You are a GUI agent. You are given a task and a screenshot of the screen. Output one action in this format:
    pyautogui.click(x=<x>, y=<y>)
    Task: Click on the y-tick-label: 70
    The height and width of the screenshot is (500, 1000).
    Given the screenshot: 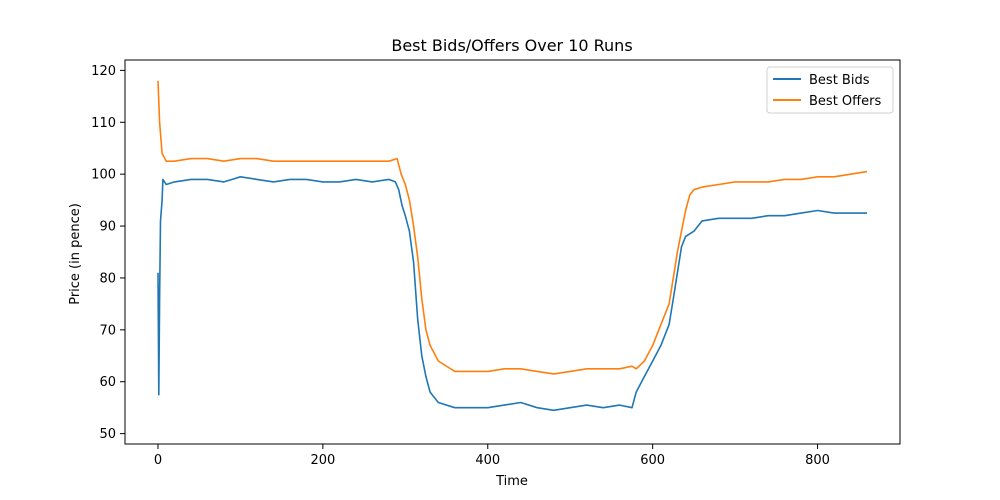 What is the action you would take?
    pyautogui.click(x=107, y=330)
    